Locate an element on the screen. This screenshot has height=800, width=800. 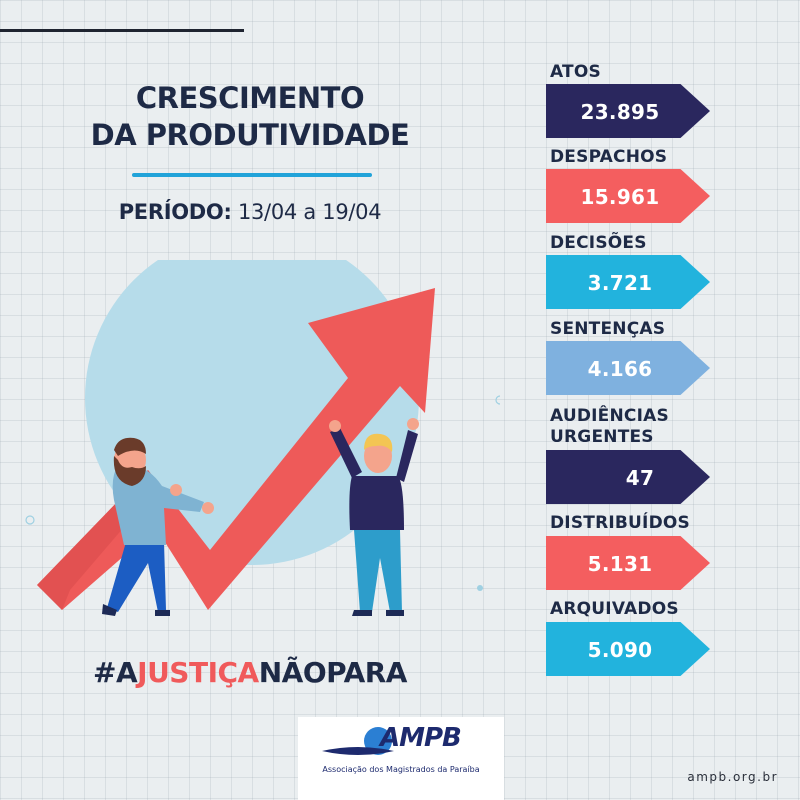
stat-value-arquivados: 5.090 is located at coordinates (620, 650).